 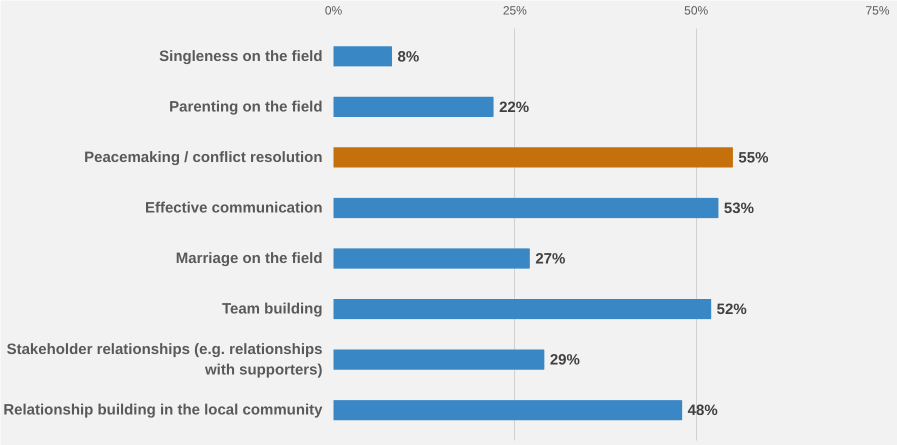 What do you see at coordinates (514, 107) in the screenshot?
I see `data-label: 22%` at bounding box center [514, 107].